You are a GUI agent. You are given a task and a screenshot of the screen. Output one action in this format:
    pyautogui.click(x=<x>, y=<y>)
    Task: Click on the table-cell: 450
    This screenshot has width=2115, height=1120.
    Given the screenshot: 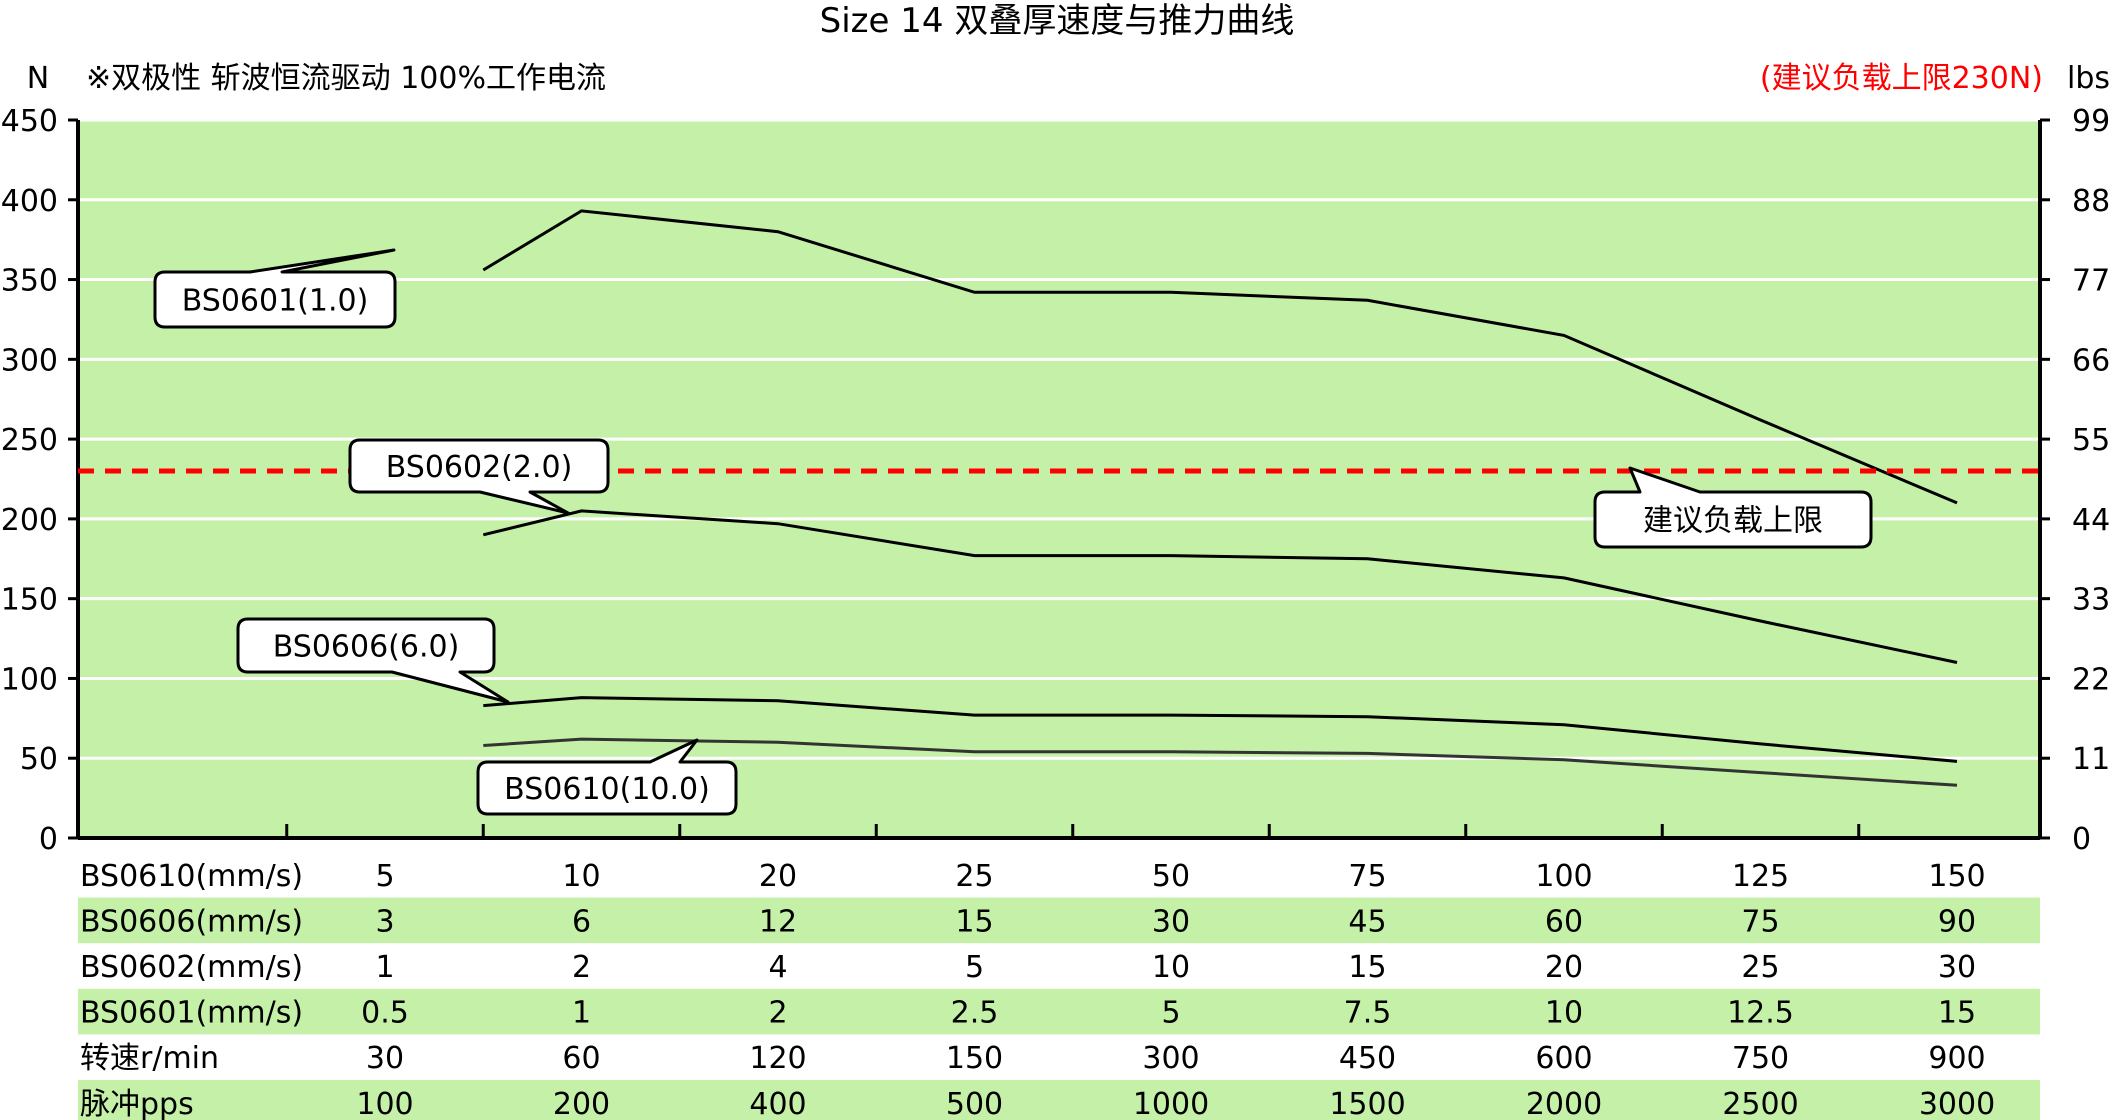 What is the action you would take?
    pyautogui.click(x=1367, y=1058)
    